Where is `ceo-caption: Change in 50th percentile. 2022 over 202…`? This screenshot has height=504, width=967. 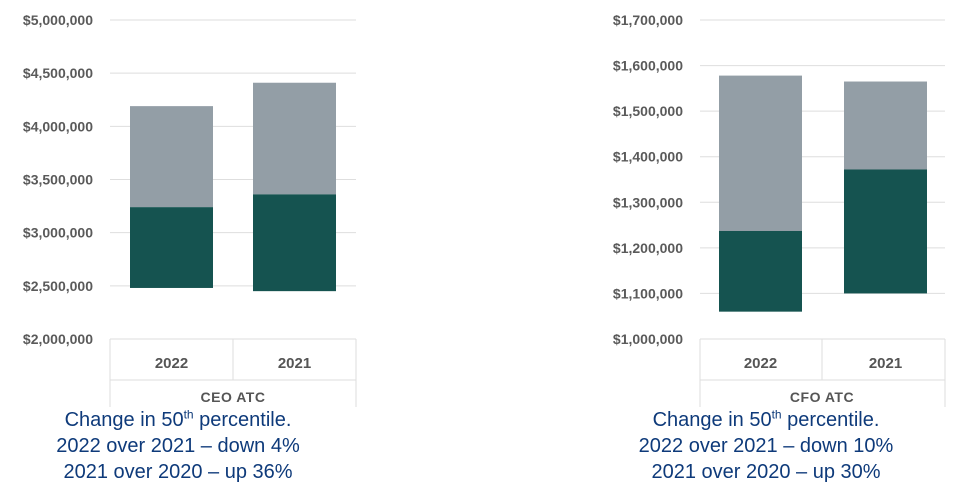
ceo-caption: Change in 50th percentile. 2022 over 202… is located at coordinates (178, 446).